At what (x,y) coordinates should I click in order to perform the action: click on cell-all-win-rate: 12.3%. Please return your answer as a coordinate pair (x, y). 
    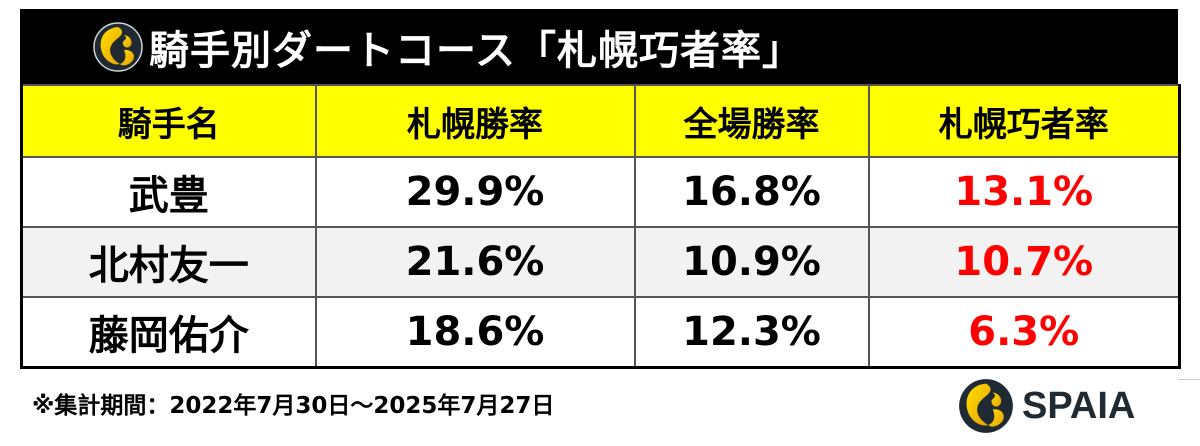
    Looking at the image, I should click on (751, 332).